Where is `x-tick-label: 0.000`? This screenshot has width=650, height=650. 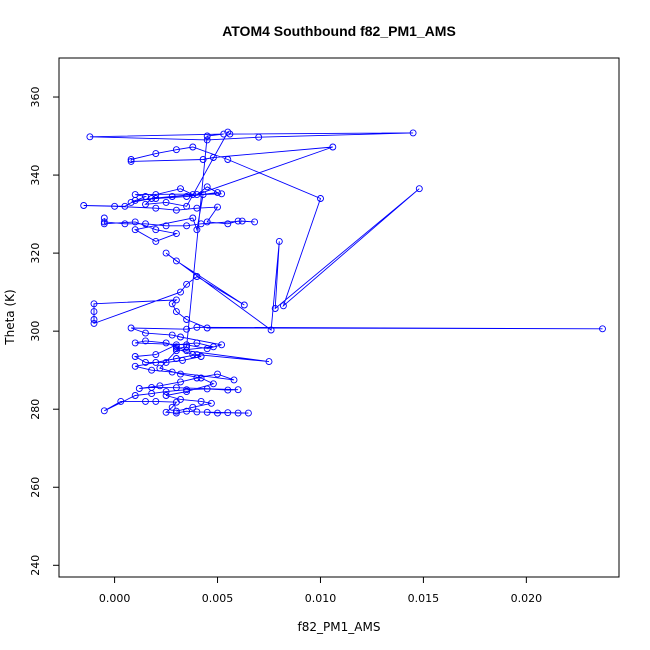
x-tick-label: 0.000 is located at coordinates (115, 598).